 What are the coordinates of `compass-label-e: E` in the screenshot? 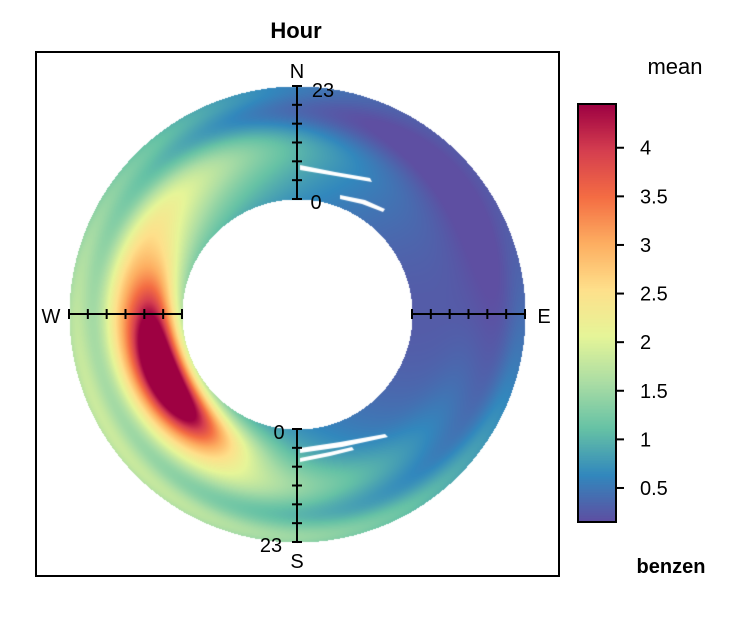 It's located at (543, 317).